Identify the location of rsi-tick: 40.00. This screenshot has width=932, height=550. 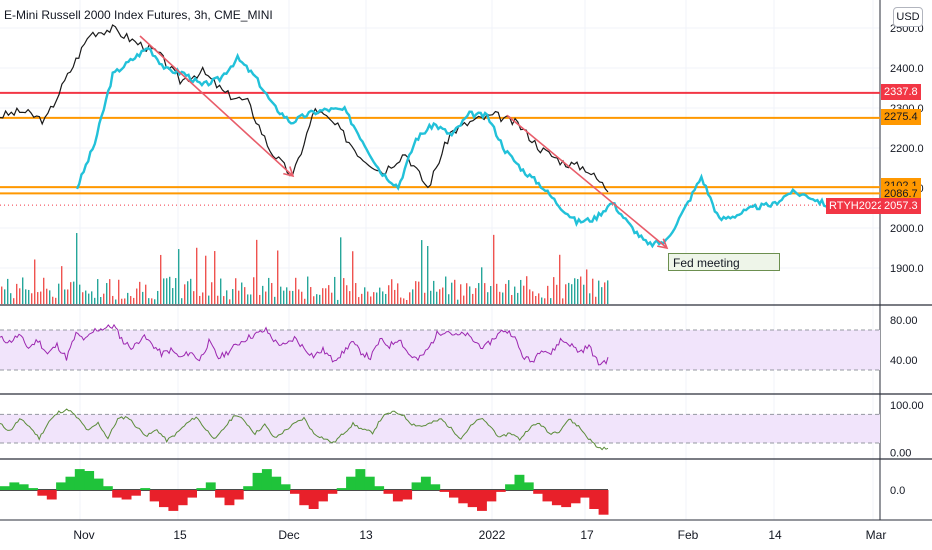
(904, 361).